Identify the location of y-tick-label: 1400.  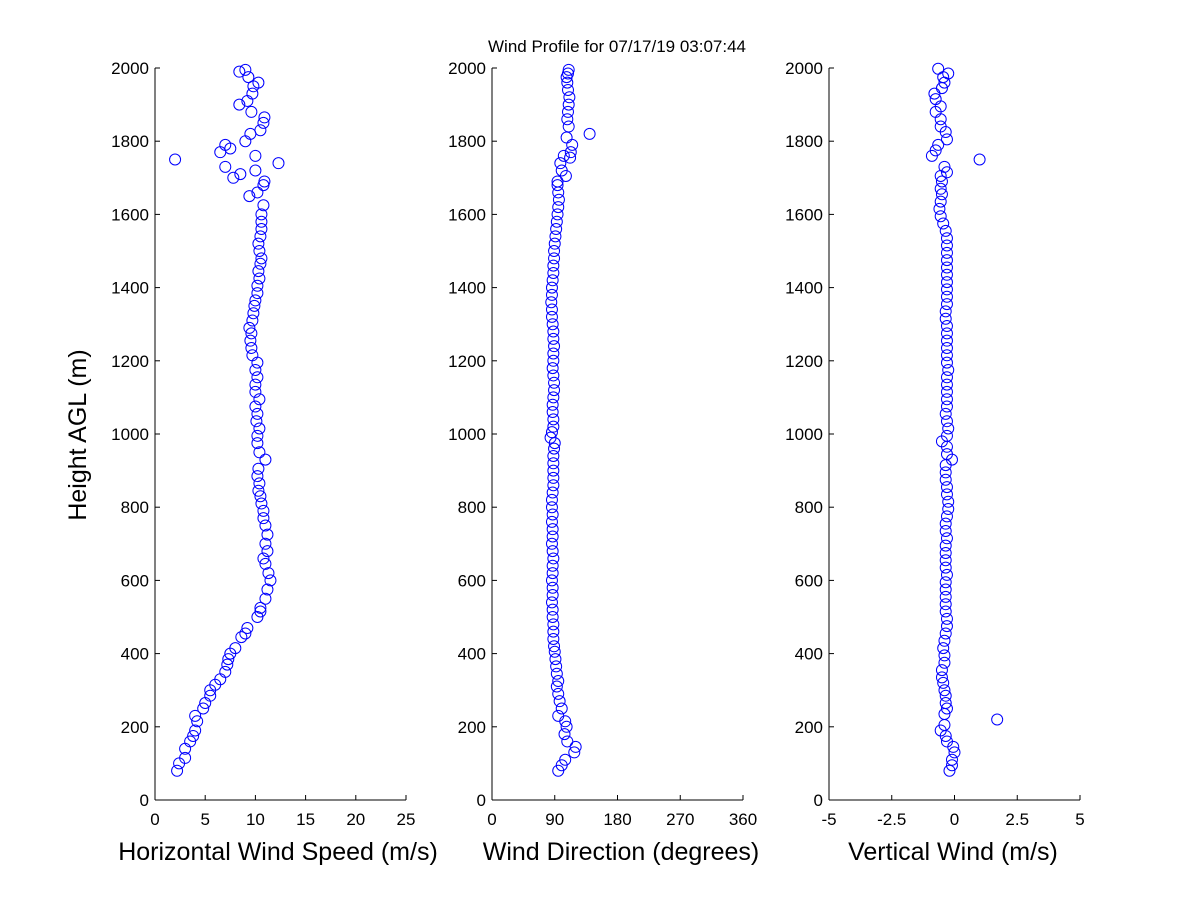
(130, 288).